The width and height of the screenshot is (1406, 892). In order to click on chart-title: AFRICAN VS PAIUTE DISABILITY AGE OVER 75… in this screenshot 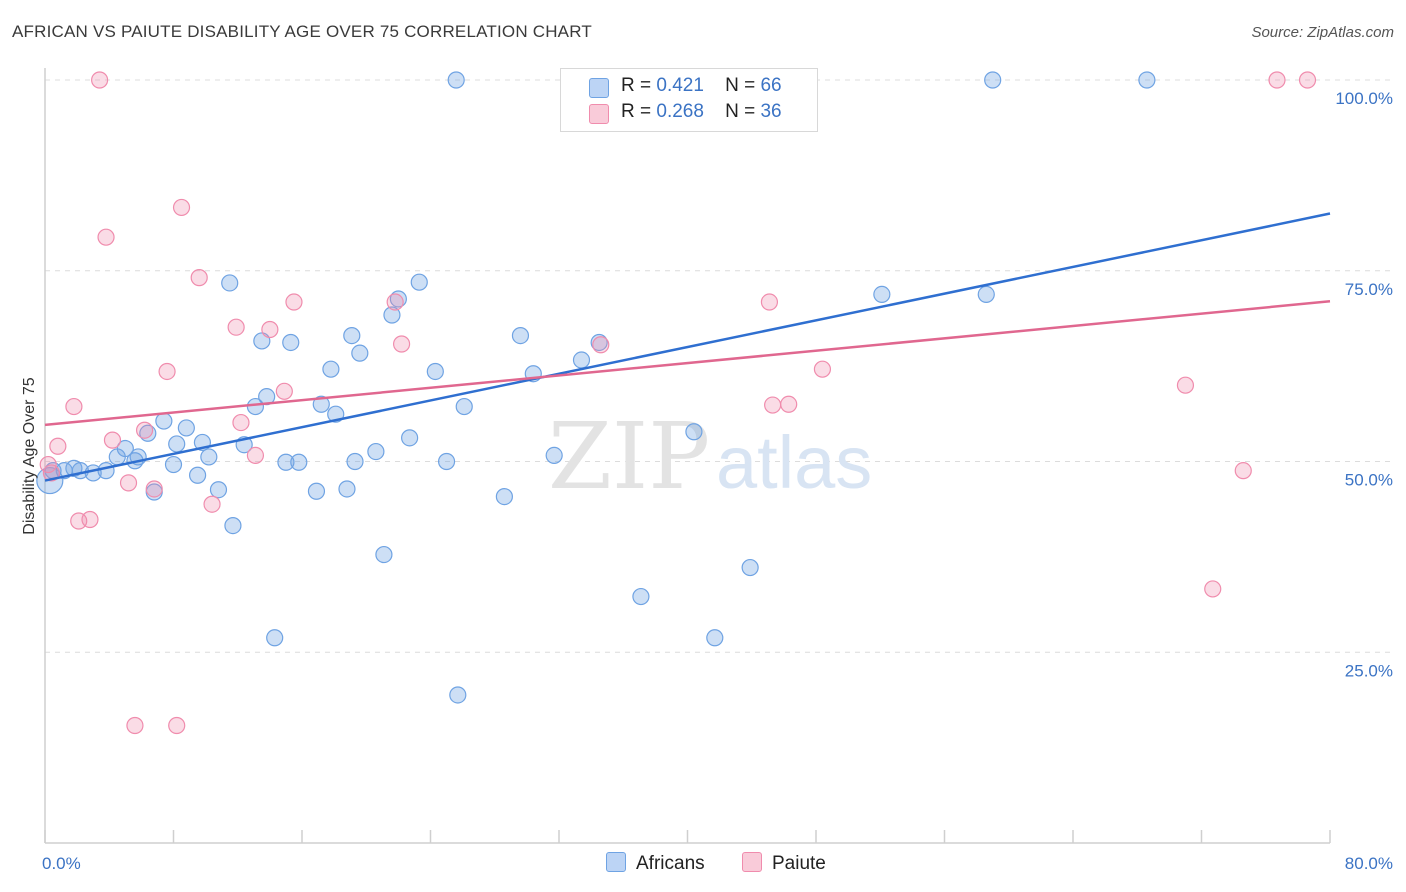, I will do `click(302, 31)`.